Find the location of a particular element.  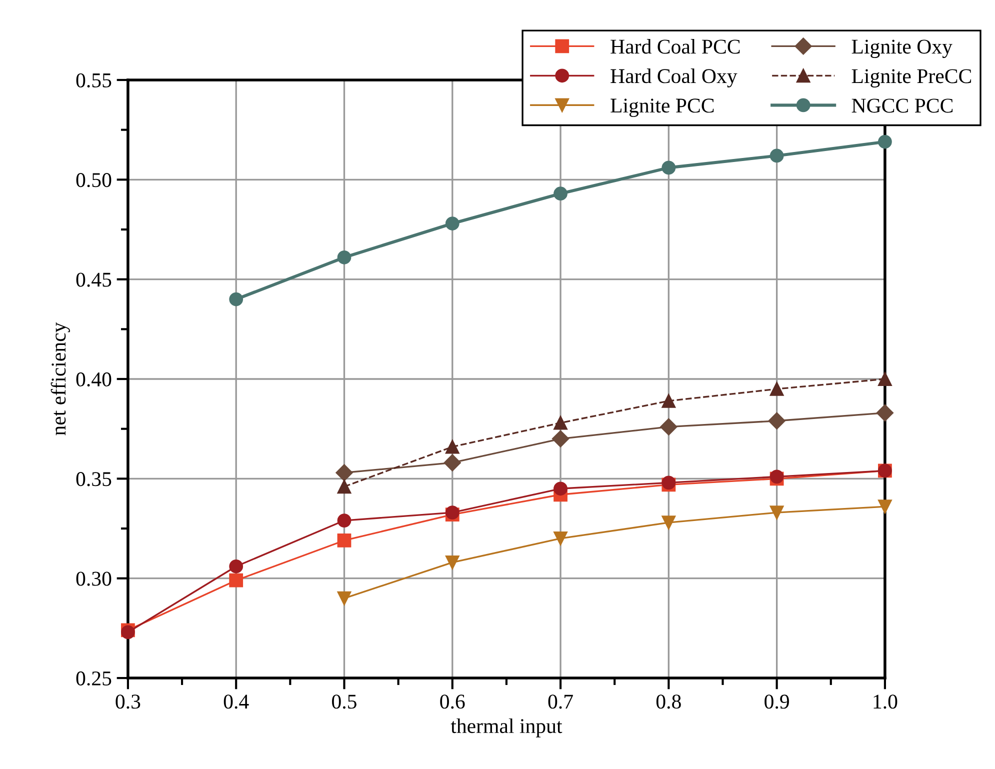

y-tick-label: 0.25 is located at coordinates (94, 678).